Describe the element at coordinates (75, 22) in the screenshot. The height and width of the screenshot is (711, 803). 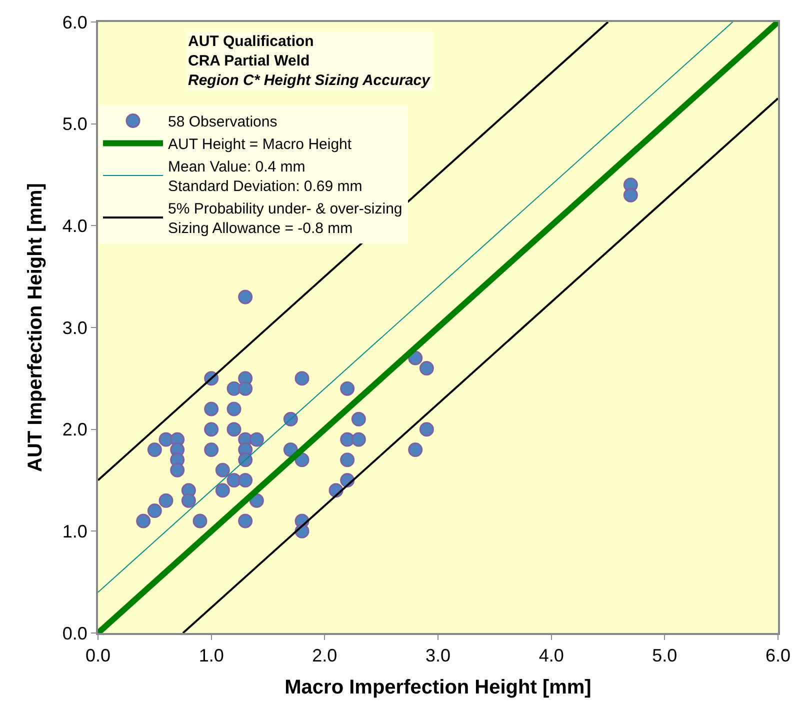
I see `y-tick-label: 6.0` at that location.